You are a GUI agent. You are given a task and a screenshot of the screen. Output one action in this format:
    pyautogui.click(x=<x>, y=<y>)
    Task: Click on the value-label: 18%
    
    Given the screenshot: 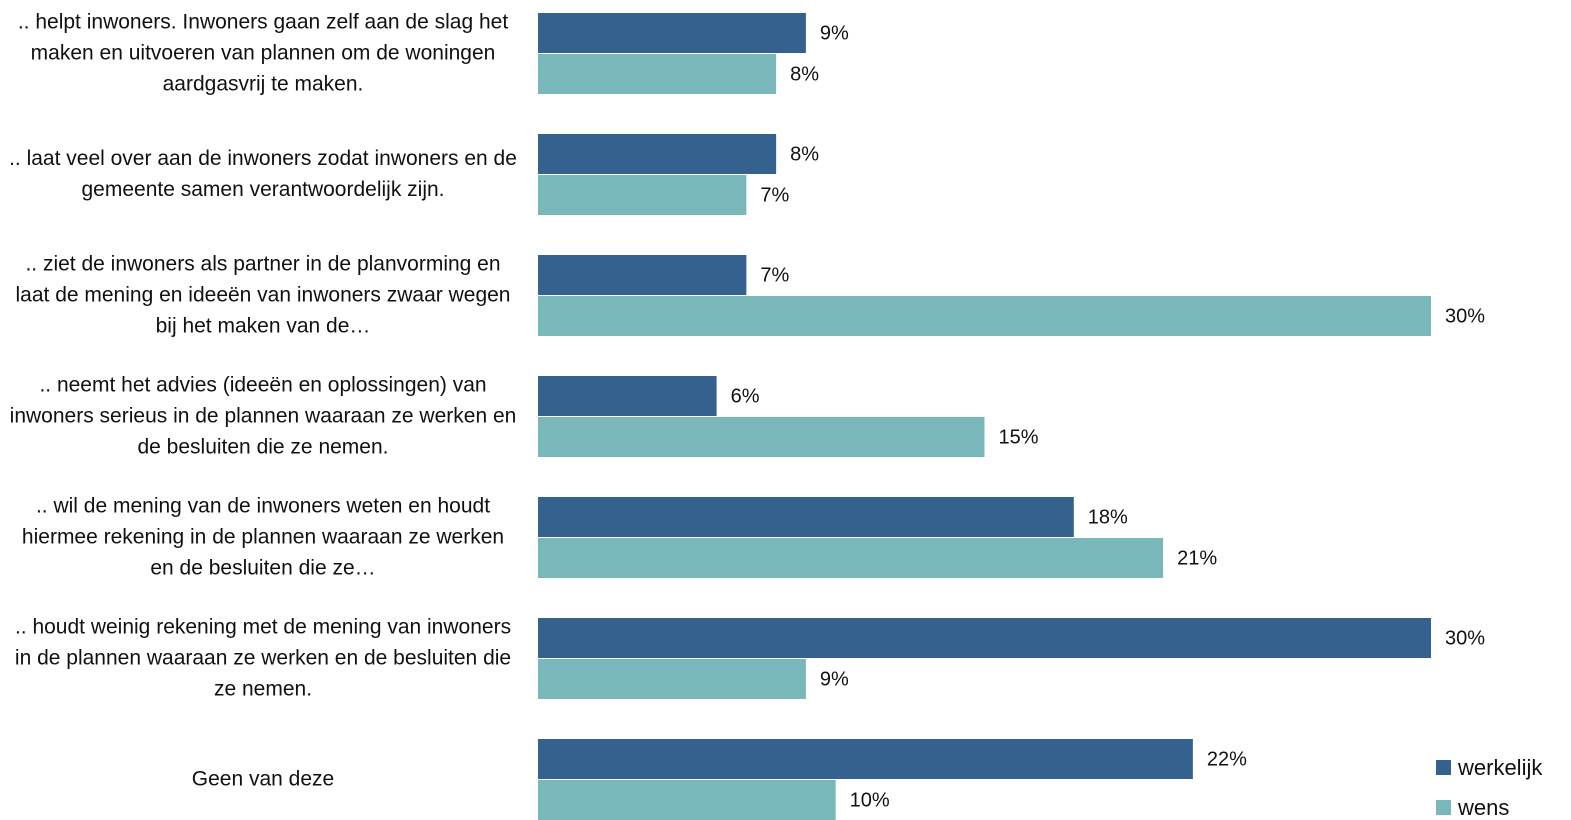 What is the action you would take?
    pyautogui.click(x=1108, y=517)
    